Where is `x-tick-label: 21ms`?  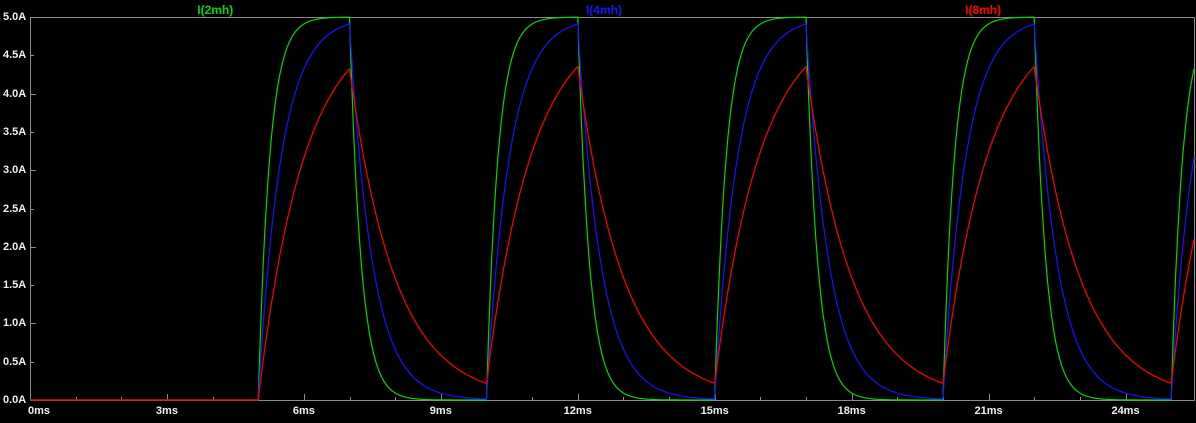 x-tick-label: 21ms is located at coordinates (988, 411).